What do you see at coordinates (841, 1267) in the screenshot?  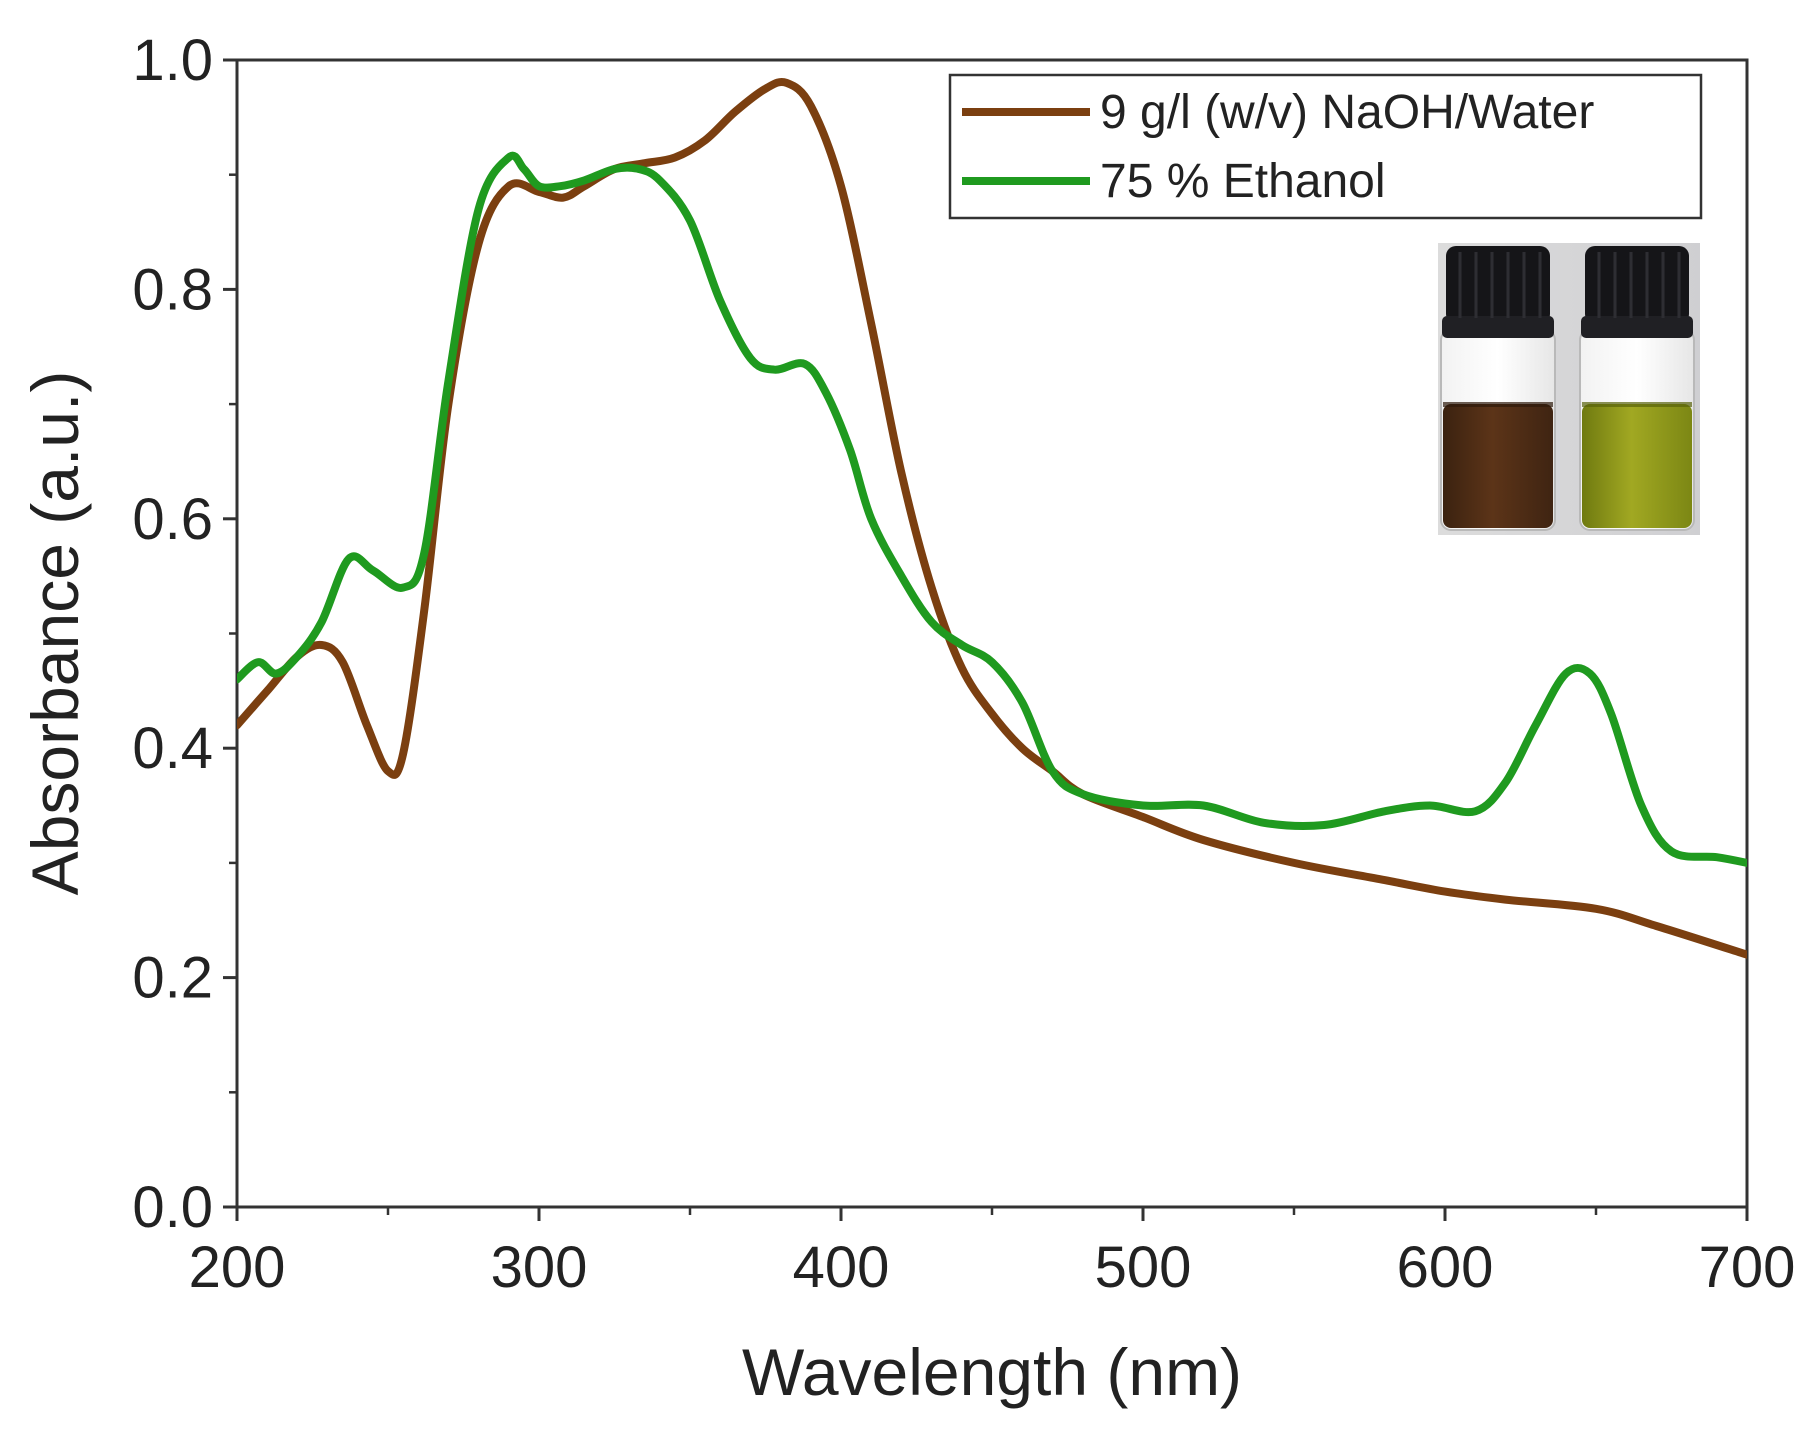 I see `x-tick-label-400: 400` at bounding box center [841, 1267].